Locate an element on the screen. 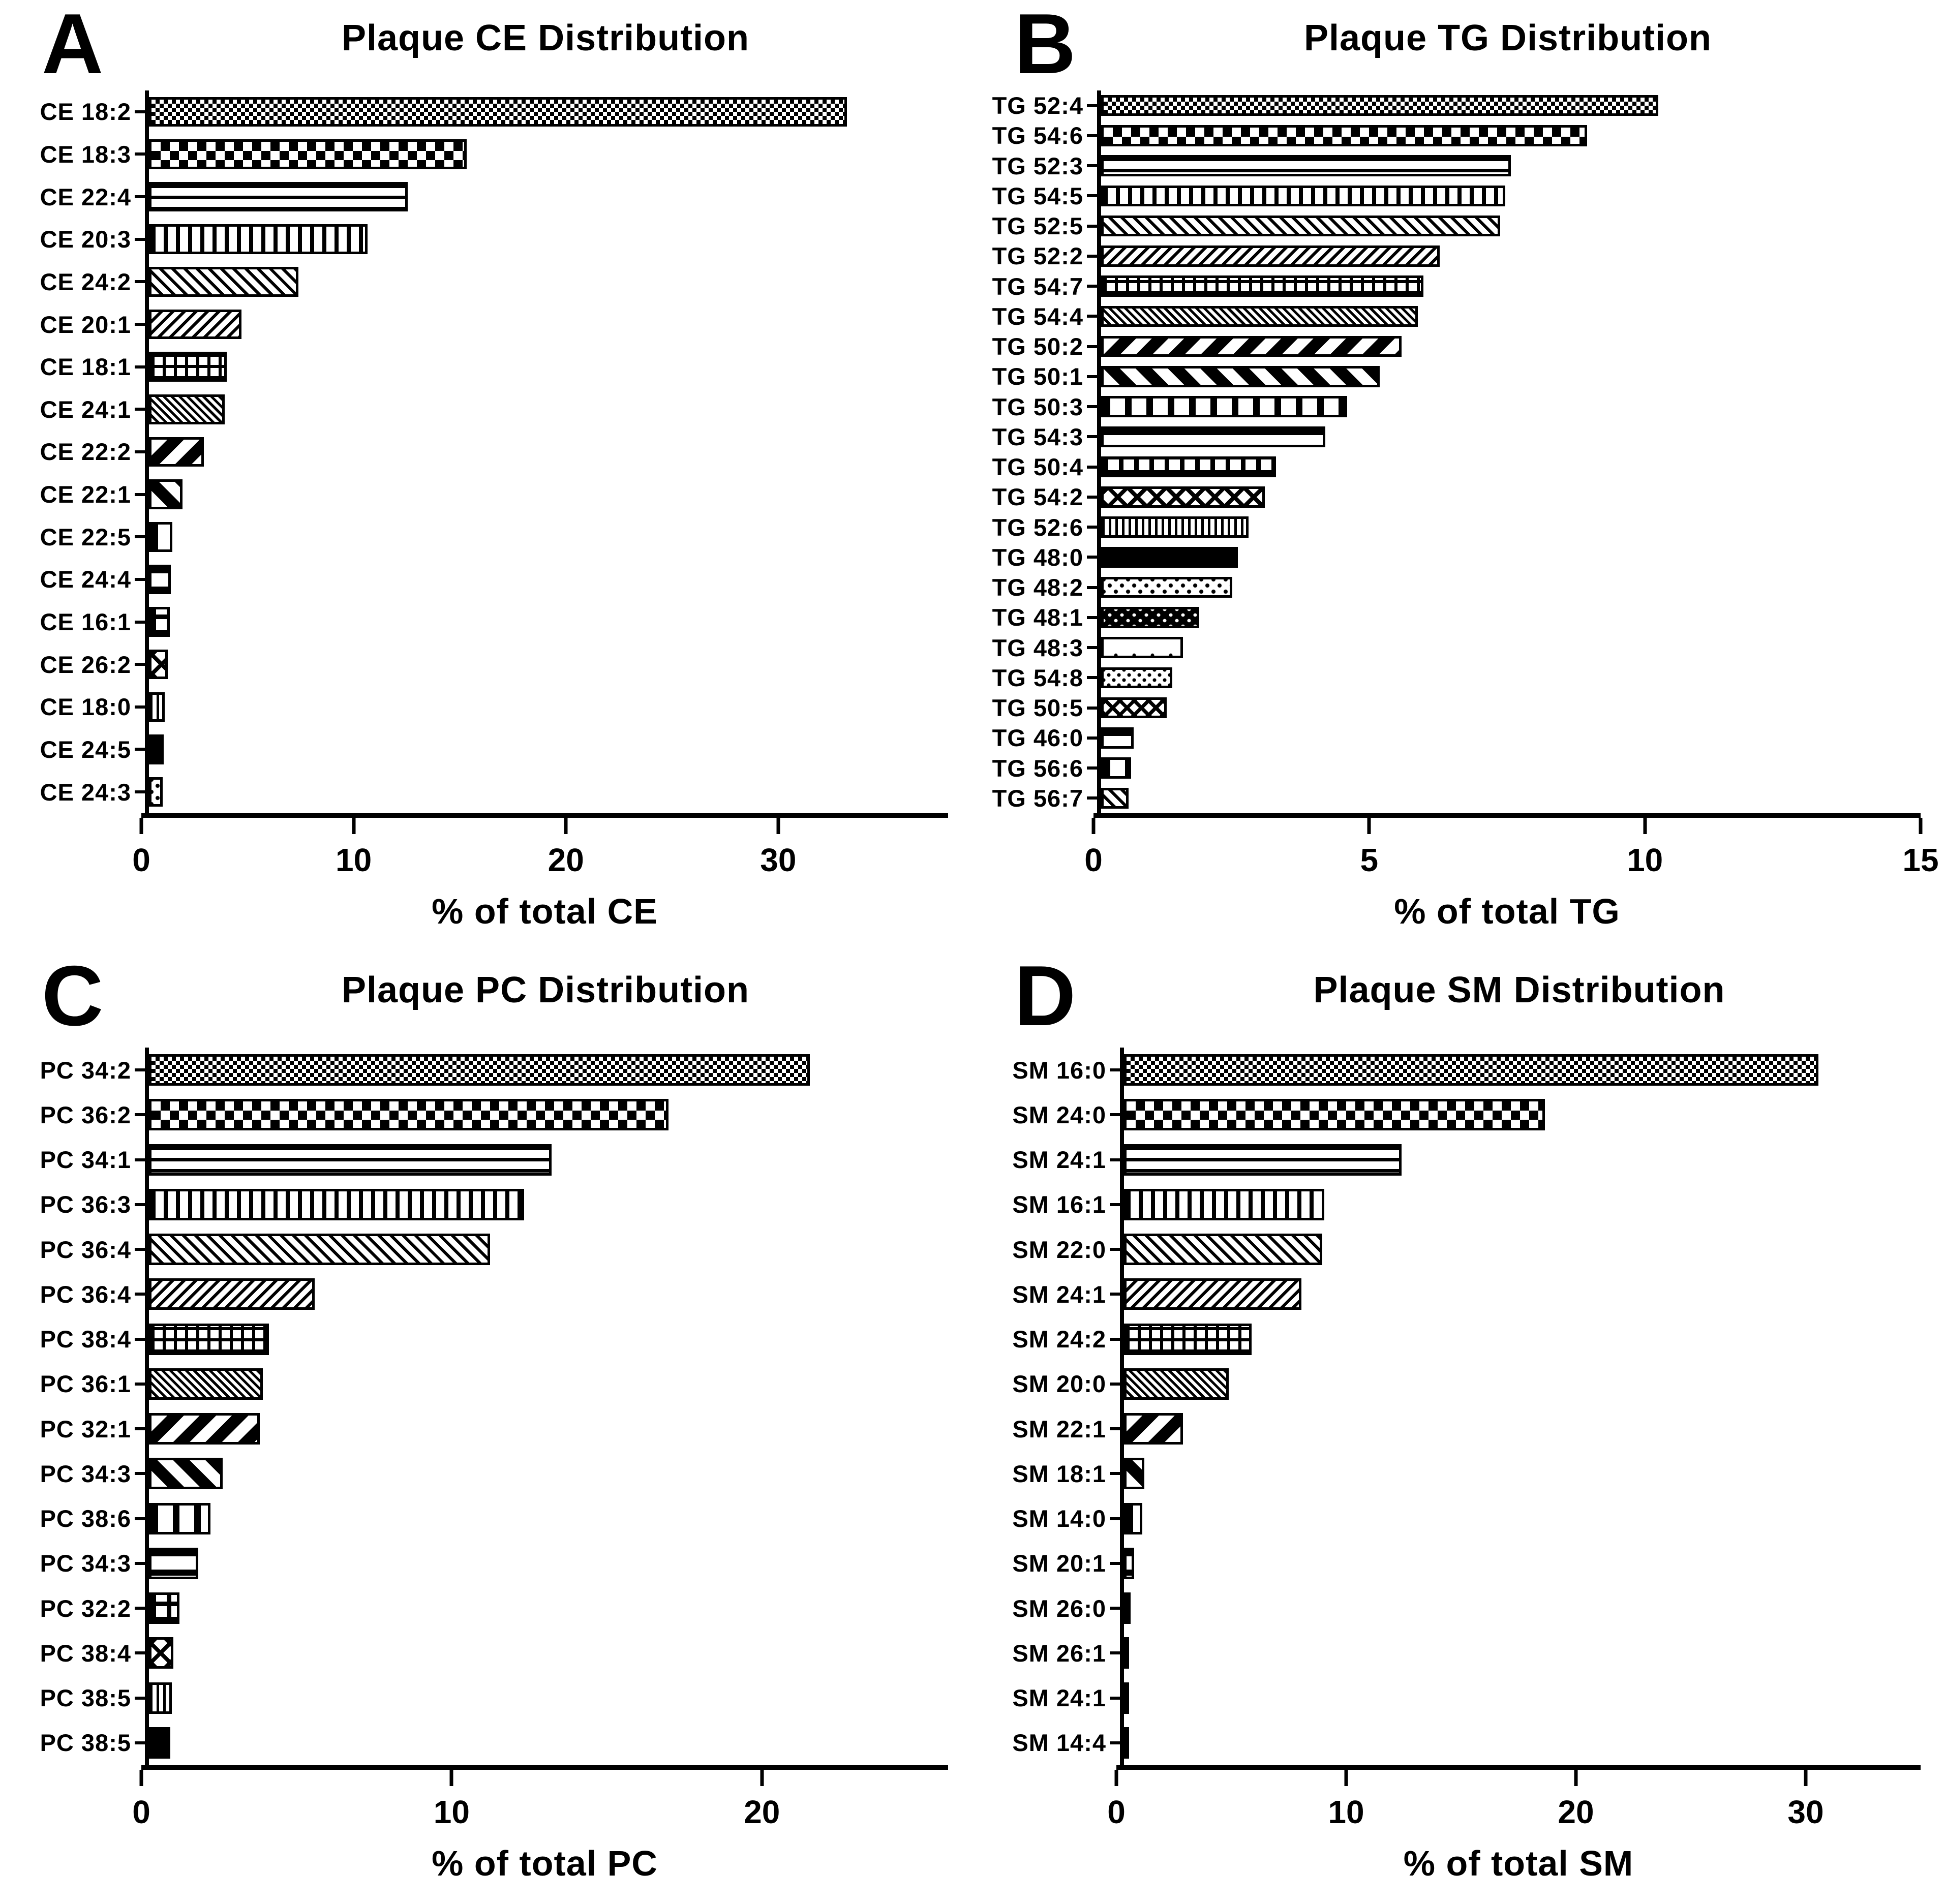  bar-row: SM 22:0 is located at coordinates (1454, 1249).